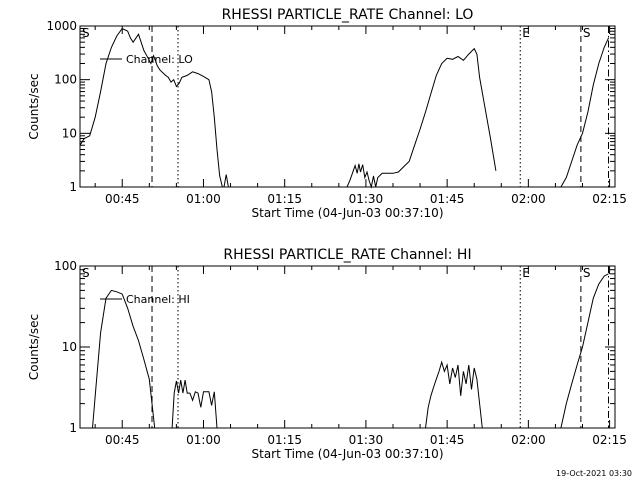 Image resolution: width=640 pixels, height=484 pixels. Describe the element at coordinates (158, 299) in the screenshot. I see `legend-label: Channel: HI` at that location.